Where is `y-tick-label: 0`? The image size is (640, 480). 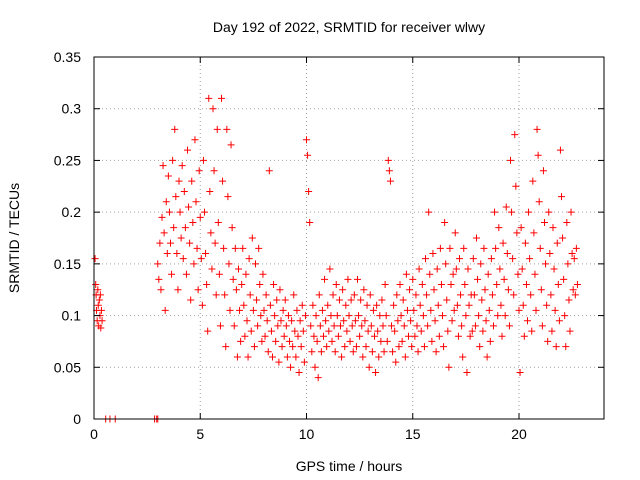 y-tick-label: 0 is located at coordinates (77, 419).